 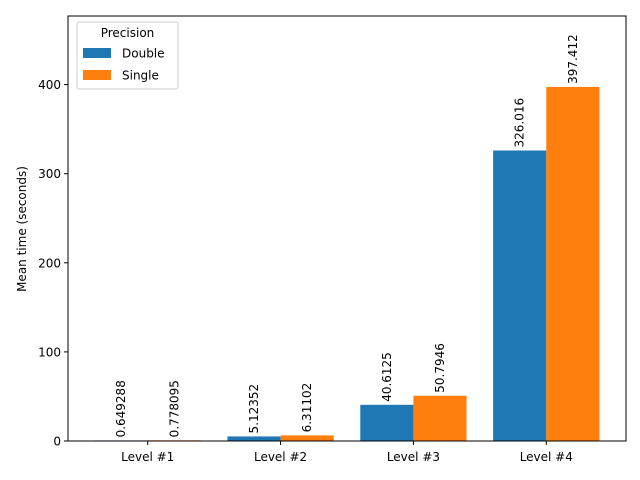 What do you see at coordinates (22, 229) in the screenshot?
I see `y-axis-label: Mean time (seconds)` at bounding box center [22, 229].